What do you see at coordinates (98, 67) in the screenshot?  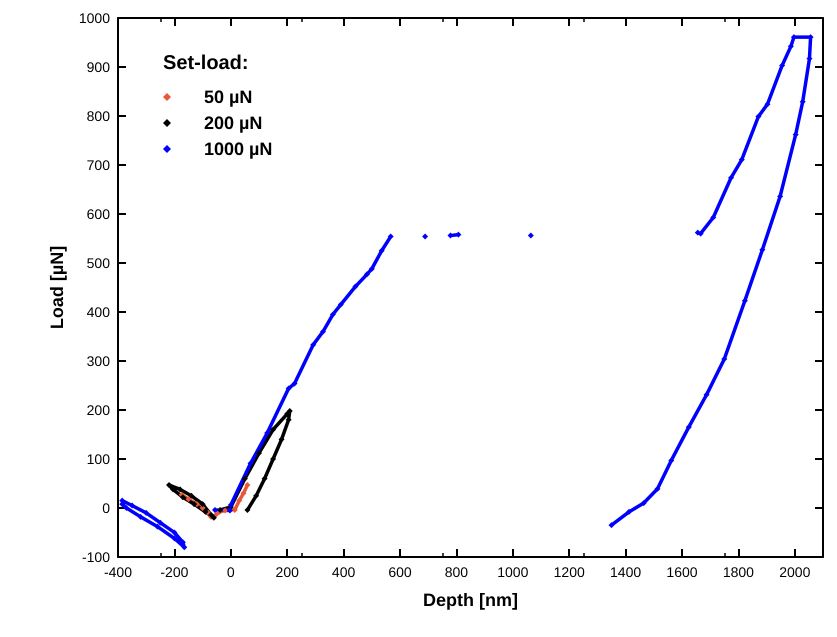 I see `y-tick-label: 900` at bounding box center [98, 67].